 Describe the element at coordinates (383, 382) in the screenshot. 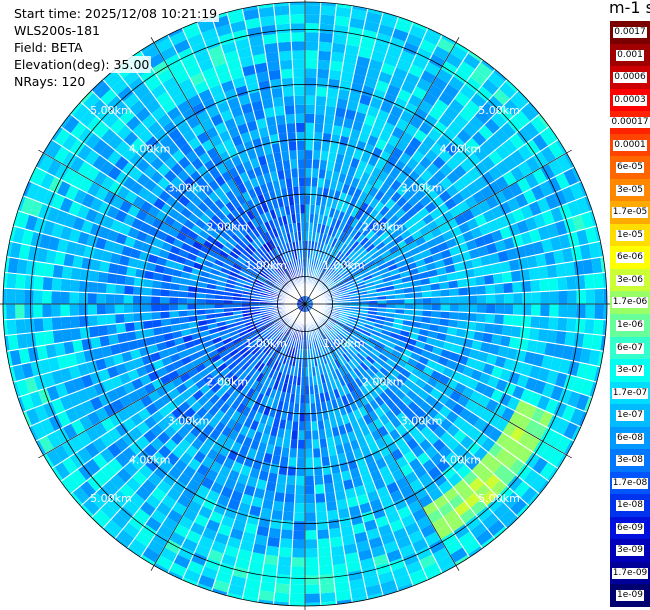

I see `range-ring-label: 2.00km` at that location.